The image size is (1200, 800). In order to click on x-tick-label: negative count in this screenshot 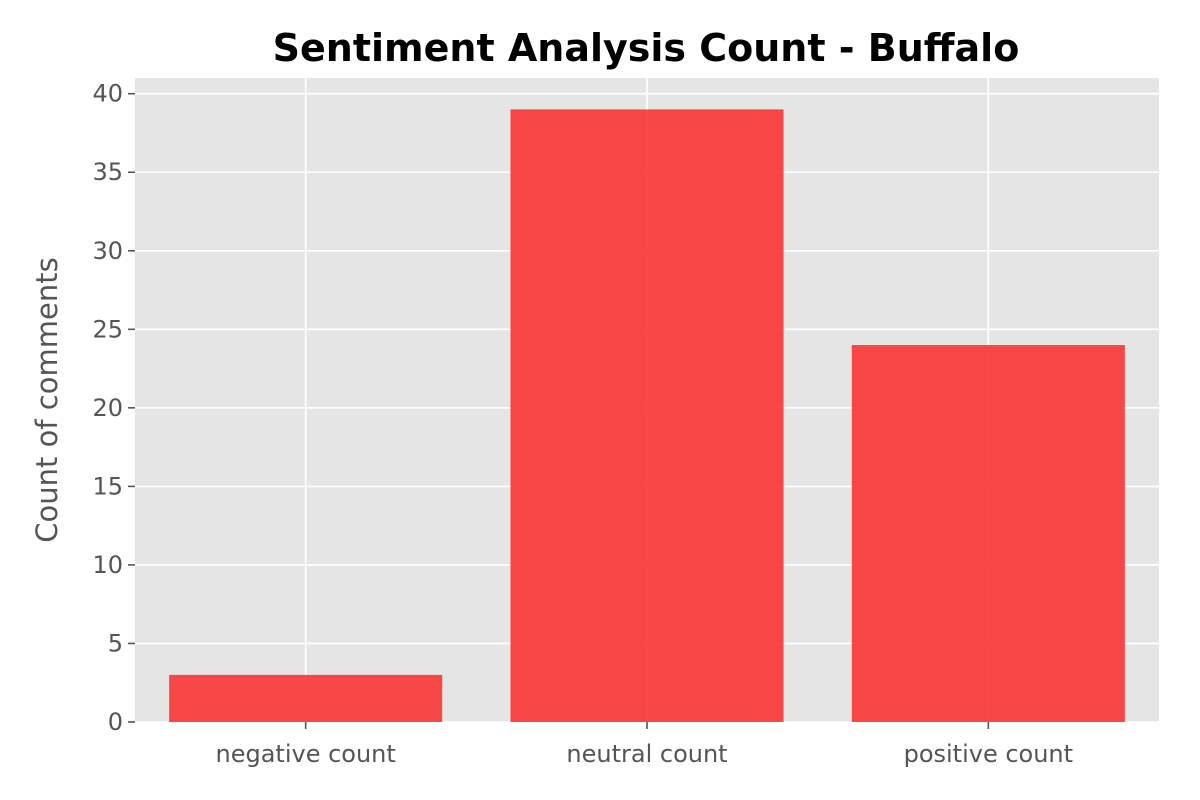, I will do `click(306, 754)`.